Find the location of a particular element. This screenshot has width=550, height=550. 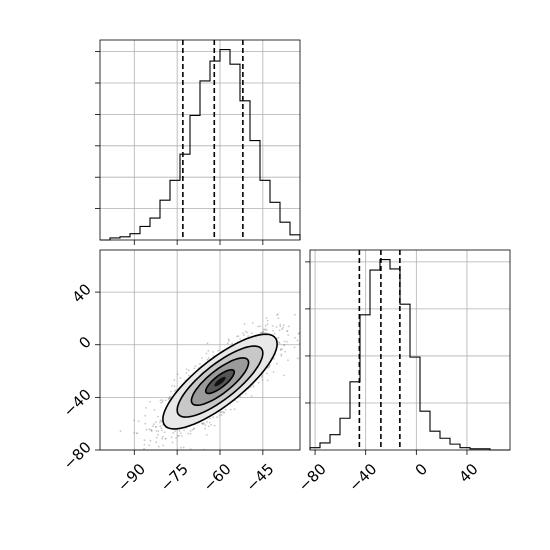

y-tick-label: −80 is located at coordinates (77, 455).